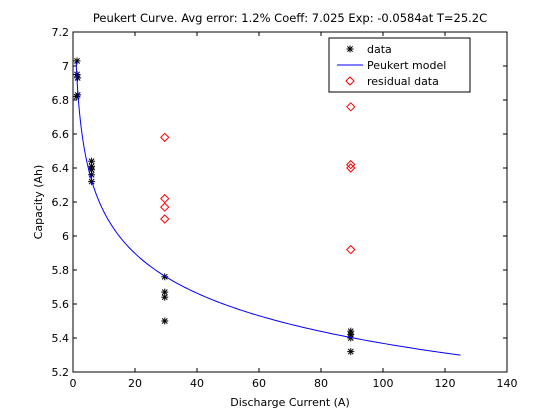 The image size is (560, 420). I want to click on x-tick-label: 80, so click(321, 383).